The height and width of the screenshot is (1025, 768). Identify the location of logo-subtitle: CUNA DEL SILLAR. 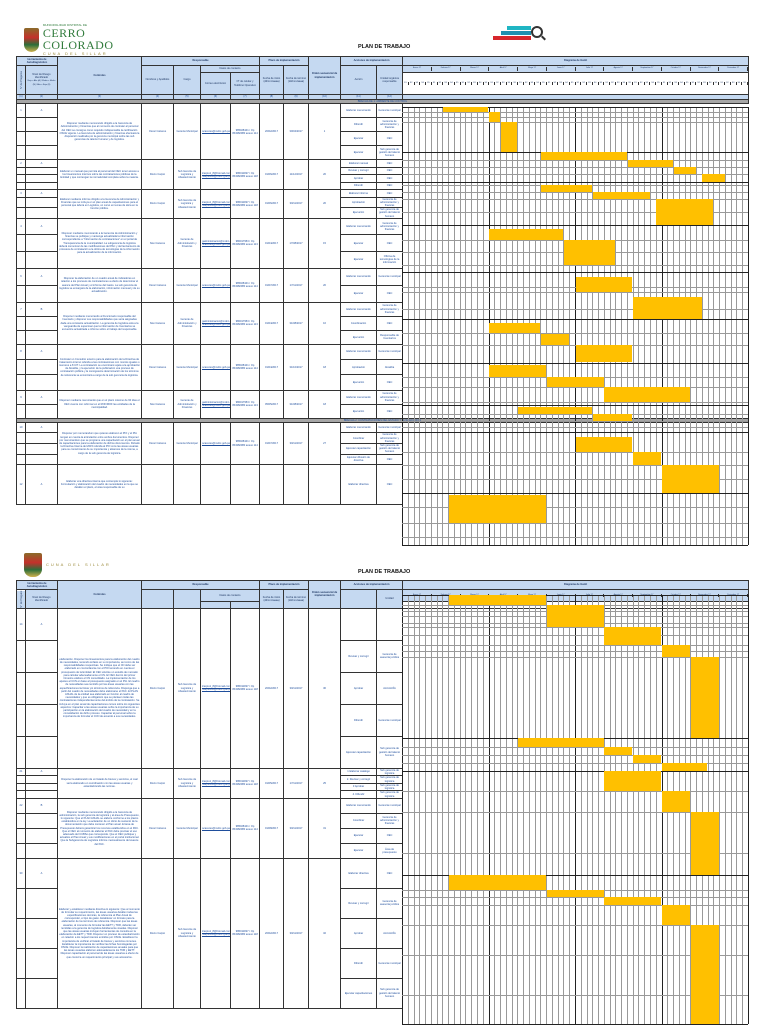
(78, 564).